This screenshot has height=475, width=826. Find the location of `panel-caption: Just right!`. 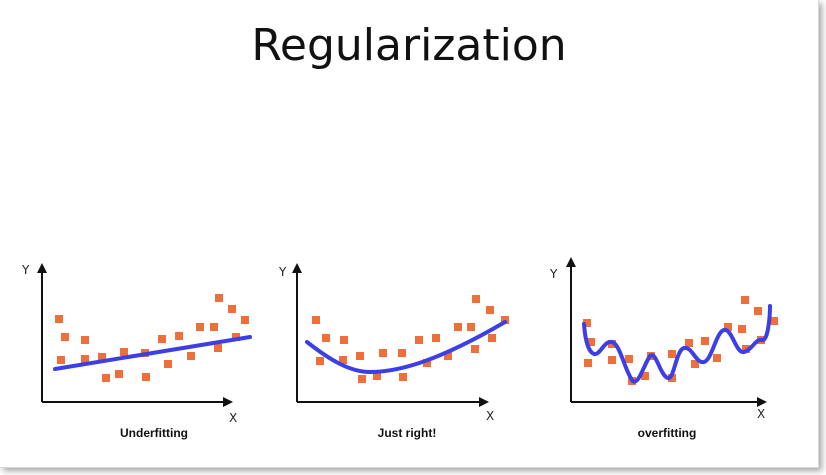

panel-caption: Just right! is located at coordinates (407, 433).